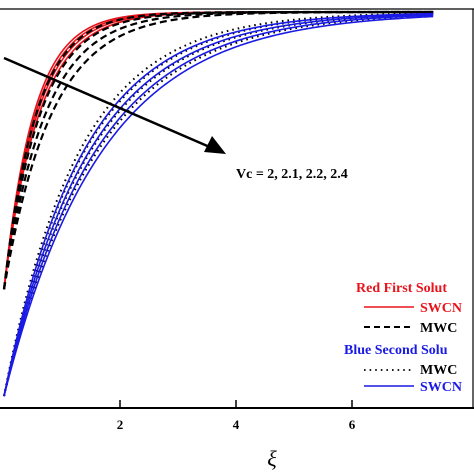 The image size is (474, 474). I want to click on legend-red-mwcnt-label: MWC, so click(438, 328).